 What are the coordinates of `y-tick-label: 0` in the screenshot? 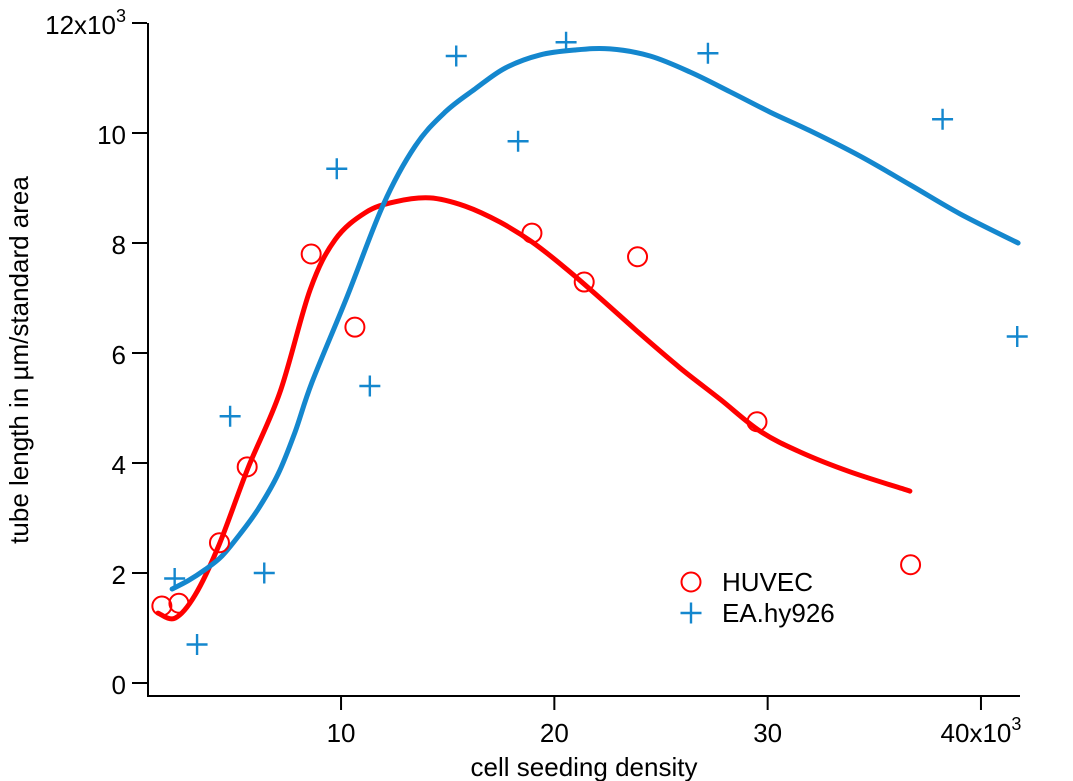 It's located at (119, 685).